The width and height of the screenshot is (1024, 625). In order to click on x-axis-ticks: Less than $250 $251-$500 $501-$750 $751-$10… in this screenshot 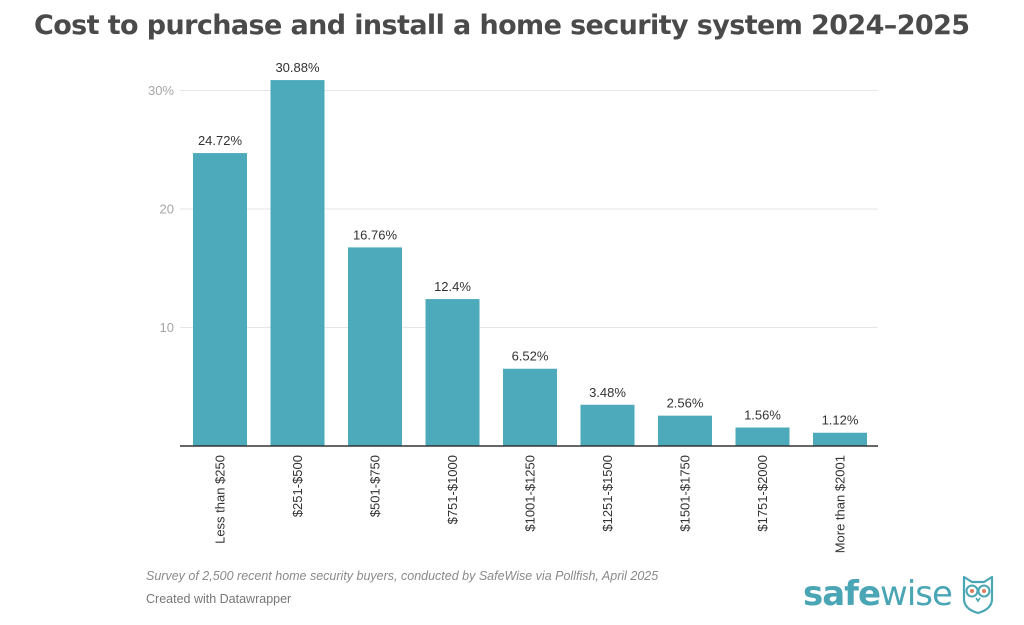, I will do `click(530, 504)`.